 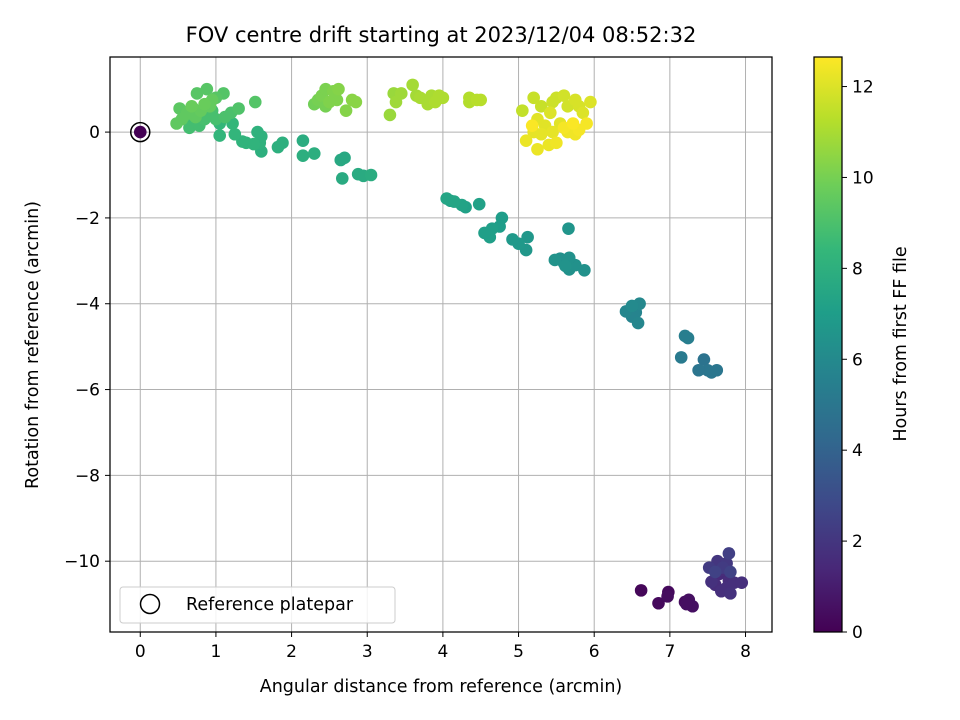 I want to click on reference-ring, so click(x=140, y=132).